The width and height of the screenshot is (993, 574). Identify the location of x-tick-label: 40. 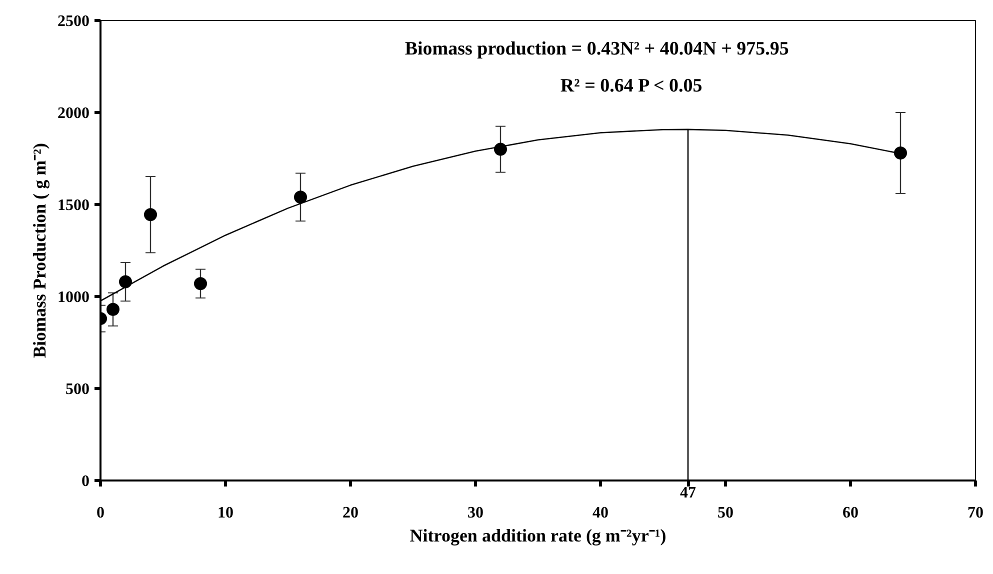
(600, 513).